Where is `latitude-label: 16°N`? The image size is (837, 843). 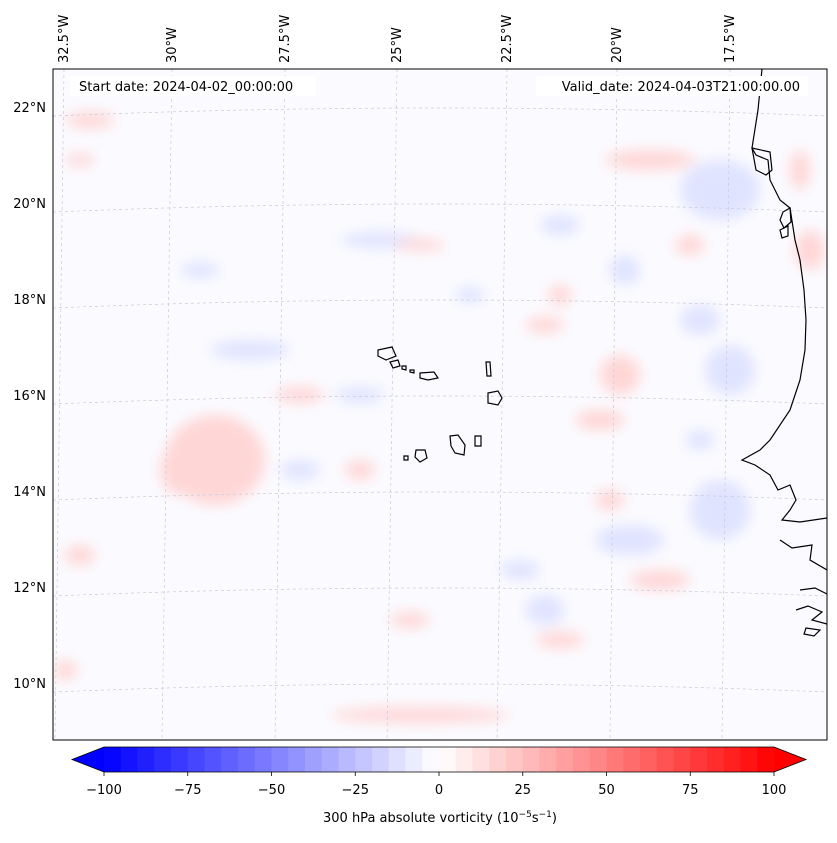 latitude-label: 16°N is located at coordinates (29, 396).